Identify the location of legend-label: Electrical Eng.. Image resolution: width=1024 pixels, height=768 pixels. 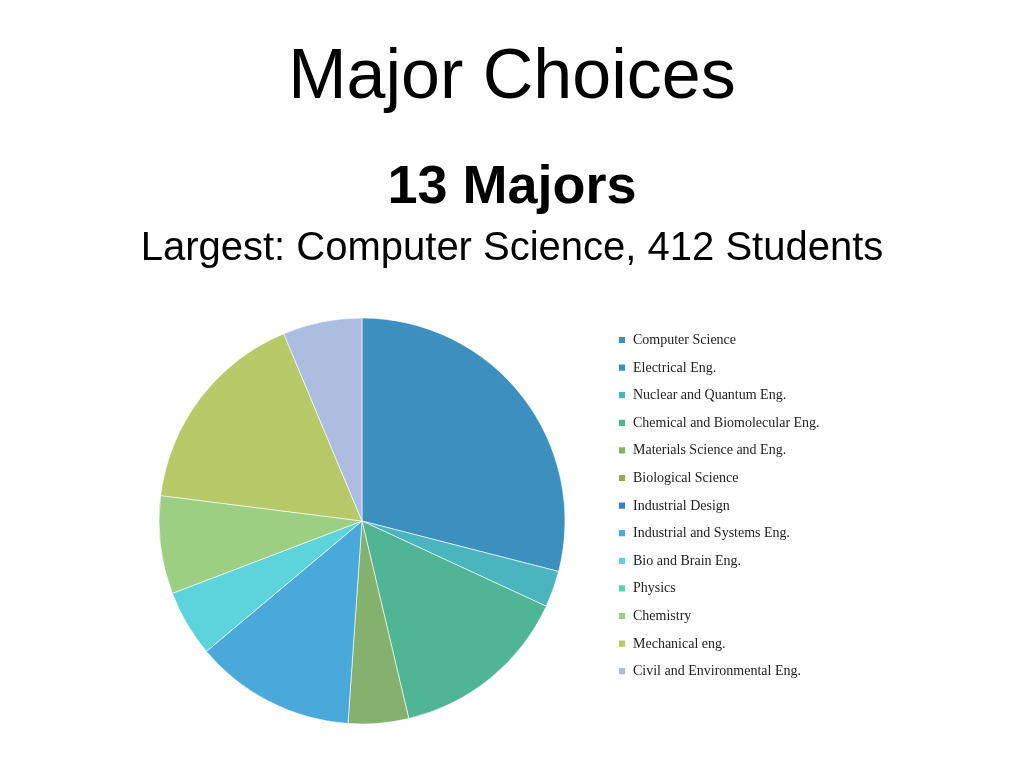
(675, 367).